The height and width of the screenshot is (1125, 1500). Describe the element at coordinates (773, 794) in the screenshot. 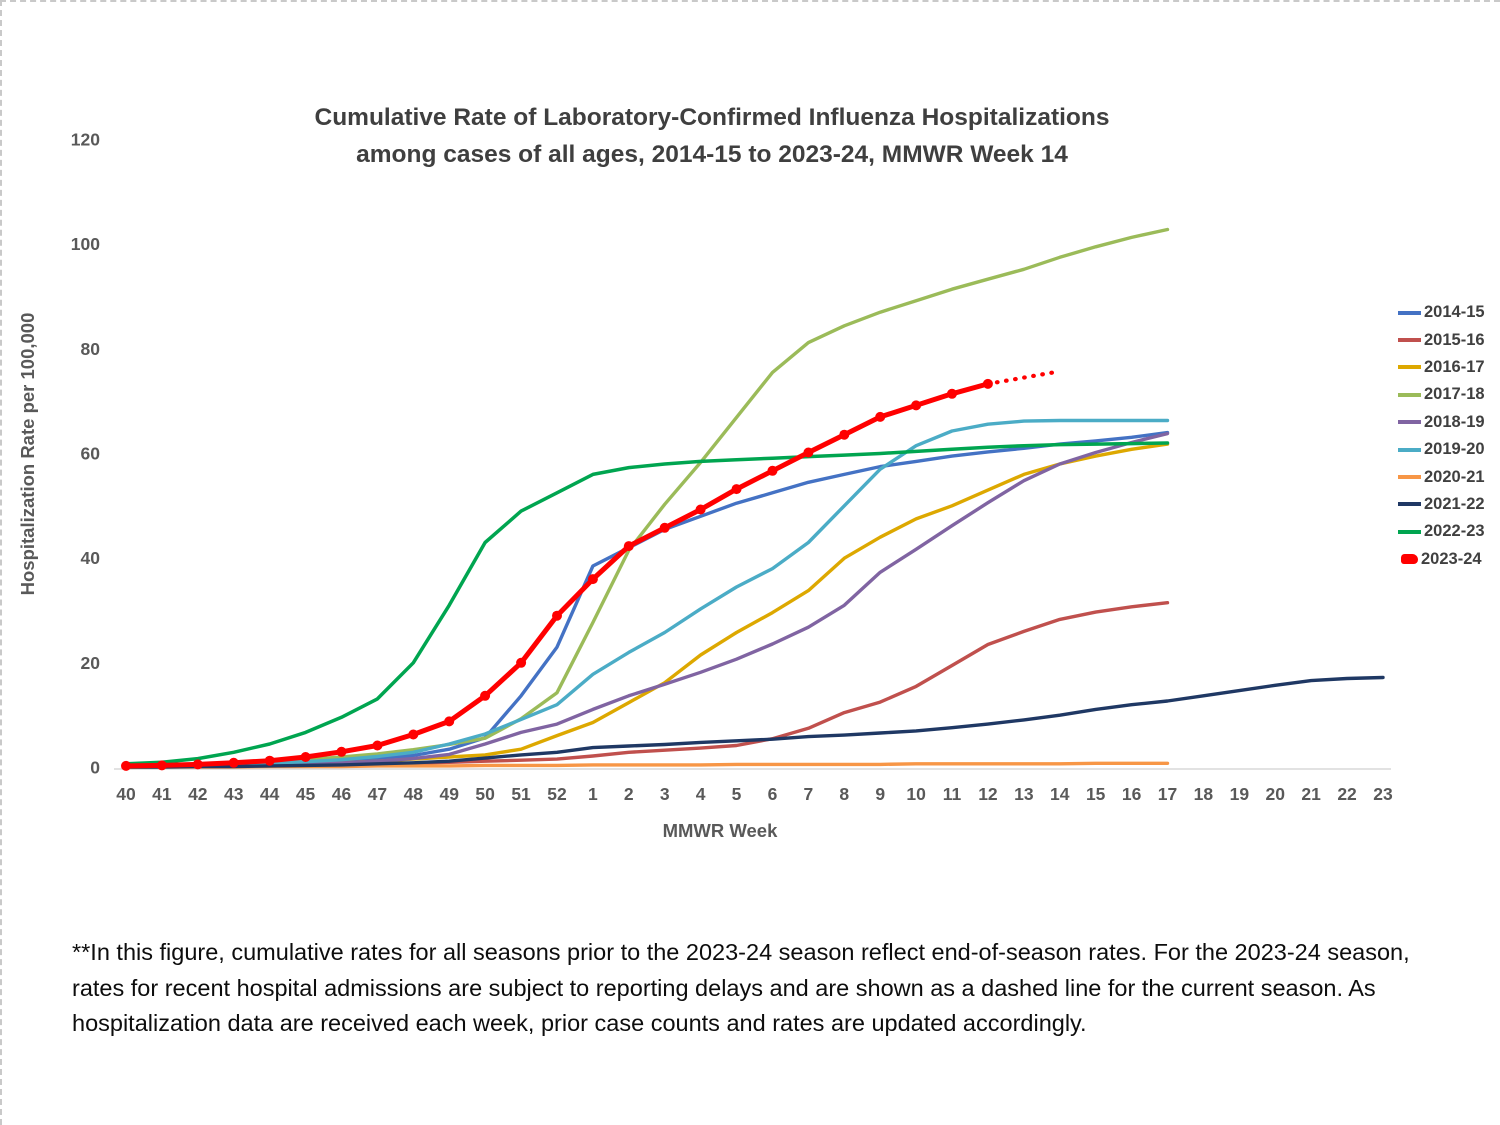

I see `x-axis-tick-week-6: 6` at that location.